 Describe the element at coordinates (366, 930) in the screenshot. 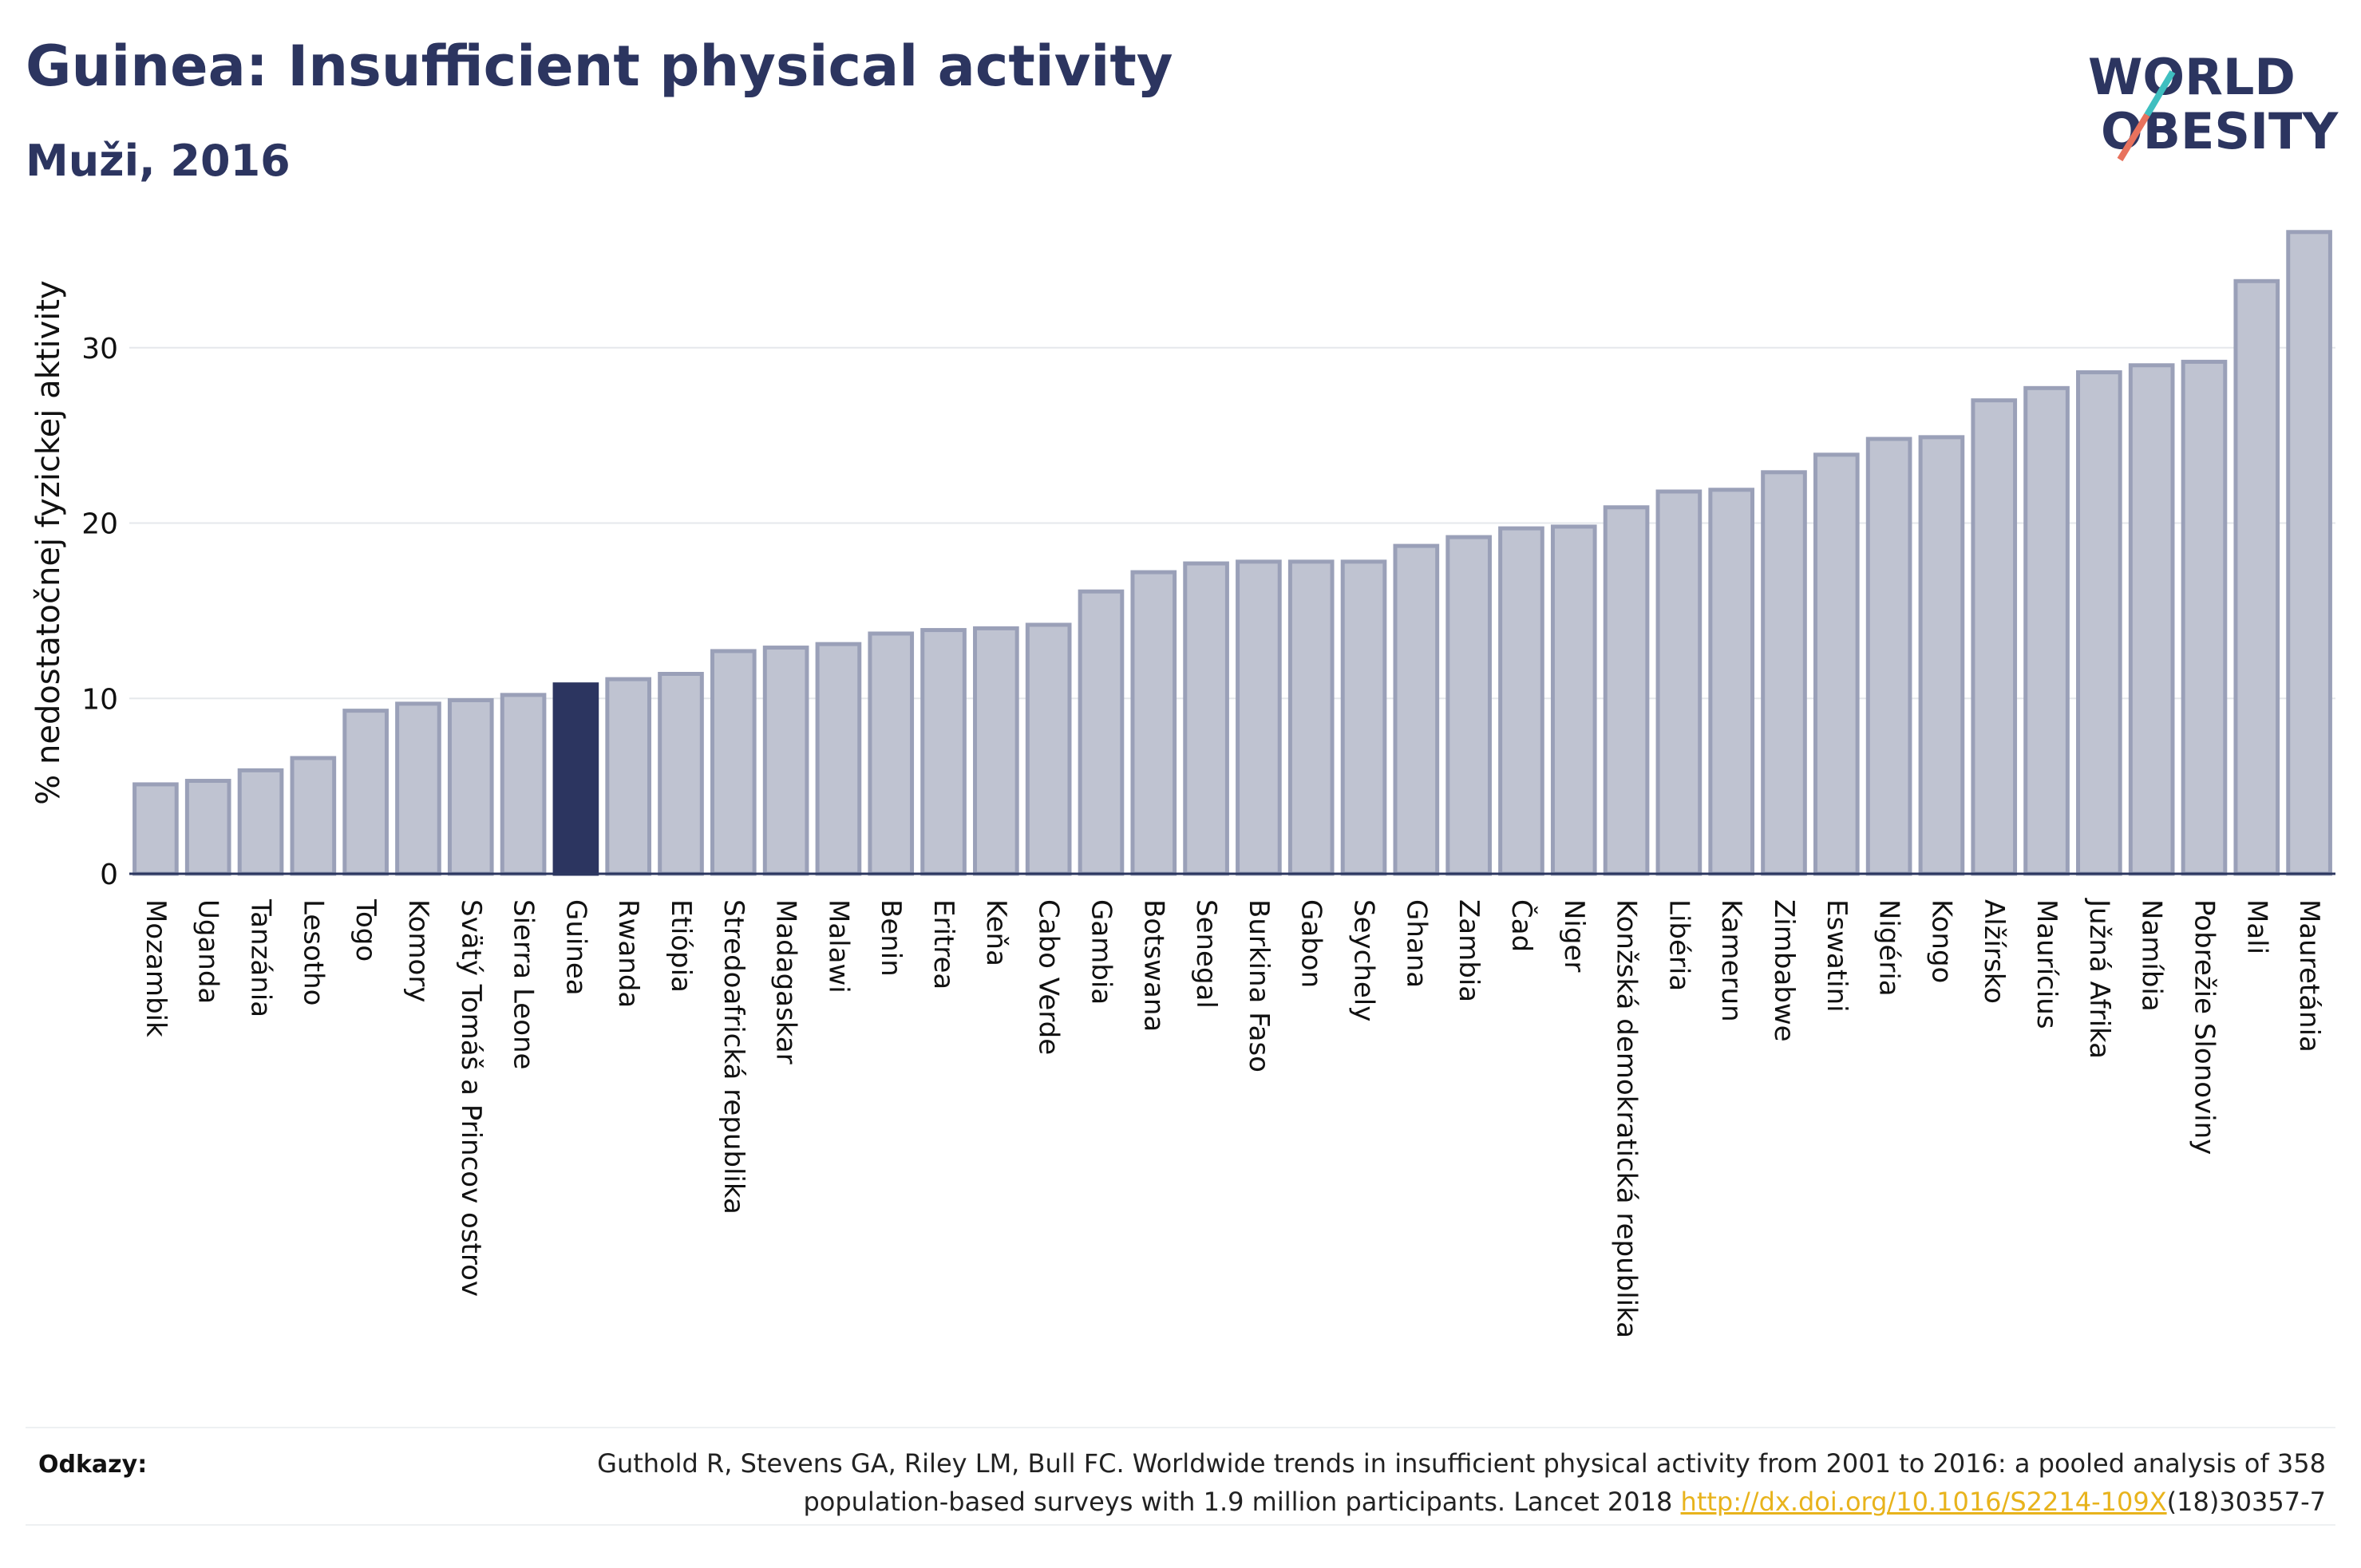

I see `x-tick-label: Togo` at that location.